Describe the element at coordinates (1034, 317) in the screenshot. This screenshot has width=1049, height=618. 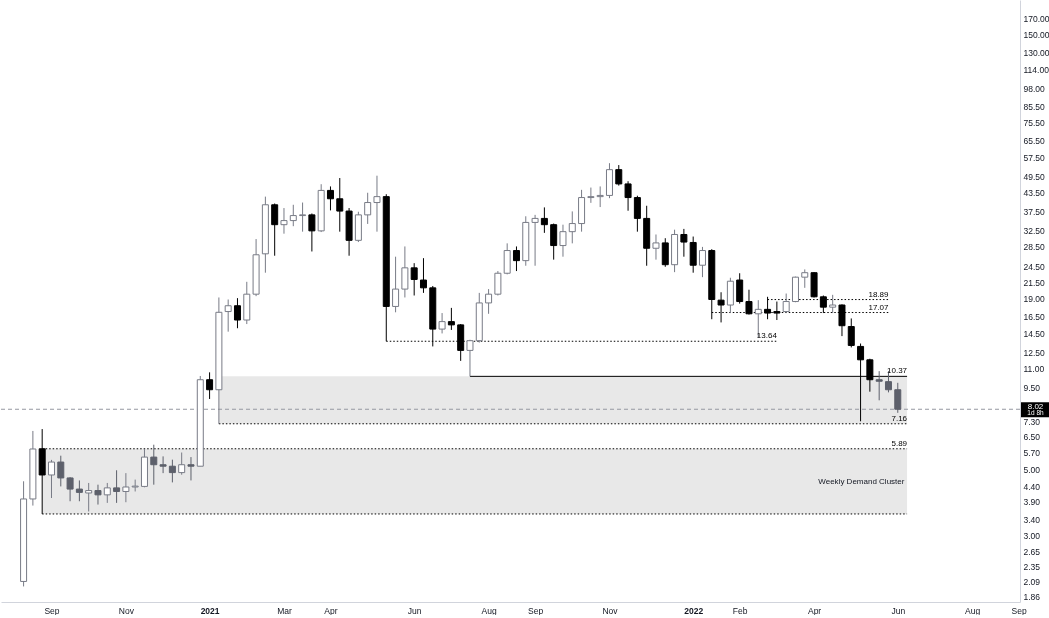
I see `y-tick-label: 16.50` at that location.